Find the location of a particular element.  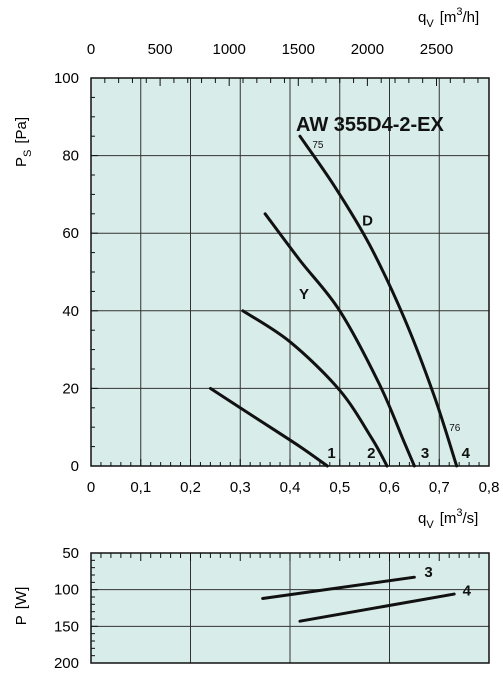

x2-tick-label: 2000 is located at coordinates (367, 49).